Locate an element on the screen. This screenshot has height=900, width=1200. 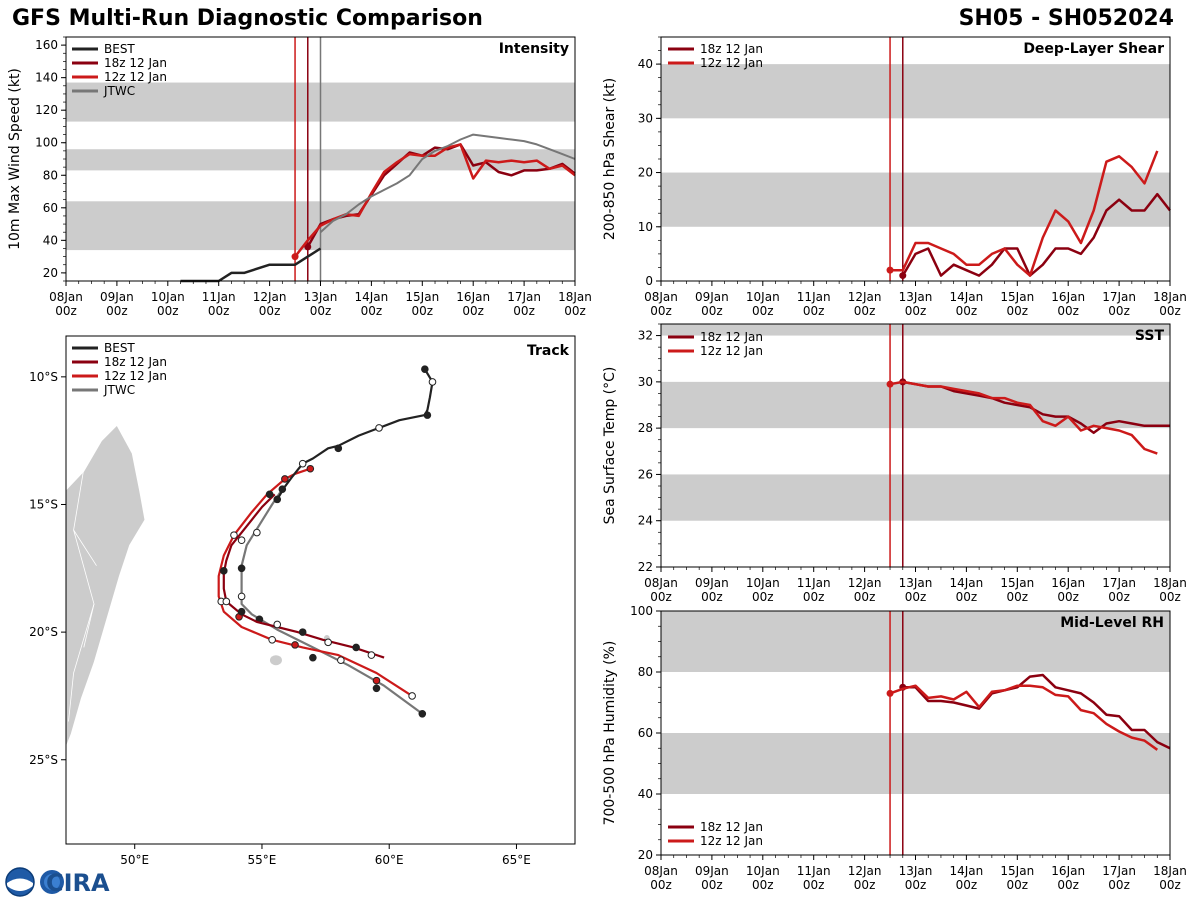
y-tick-label: 30 is located at coordinates (645, 118).